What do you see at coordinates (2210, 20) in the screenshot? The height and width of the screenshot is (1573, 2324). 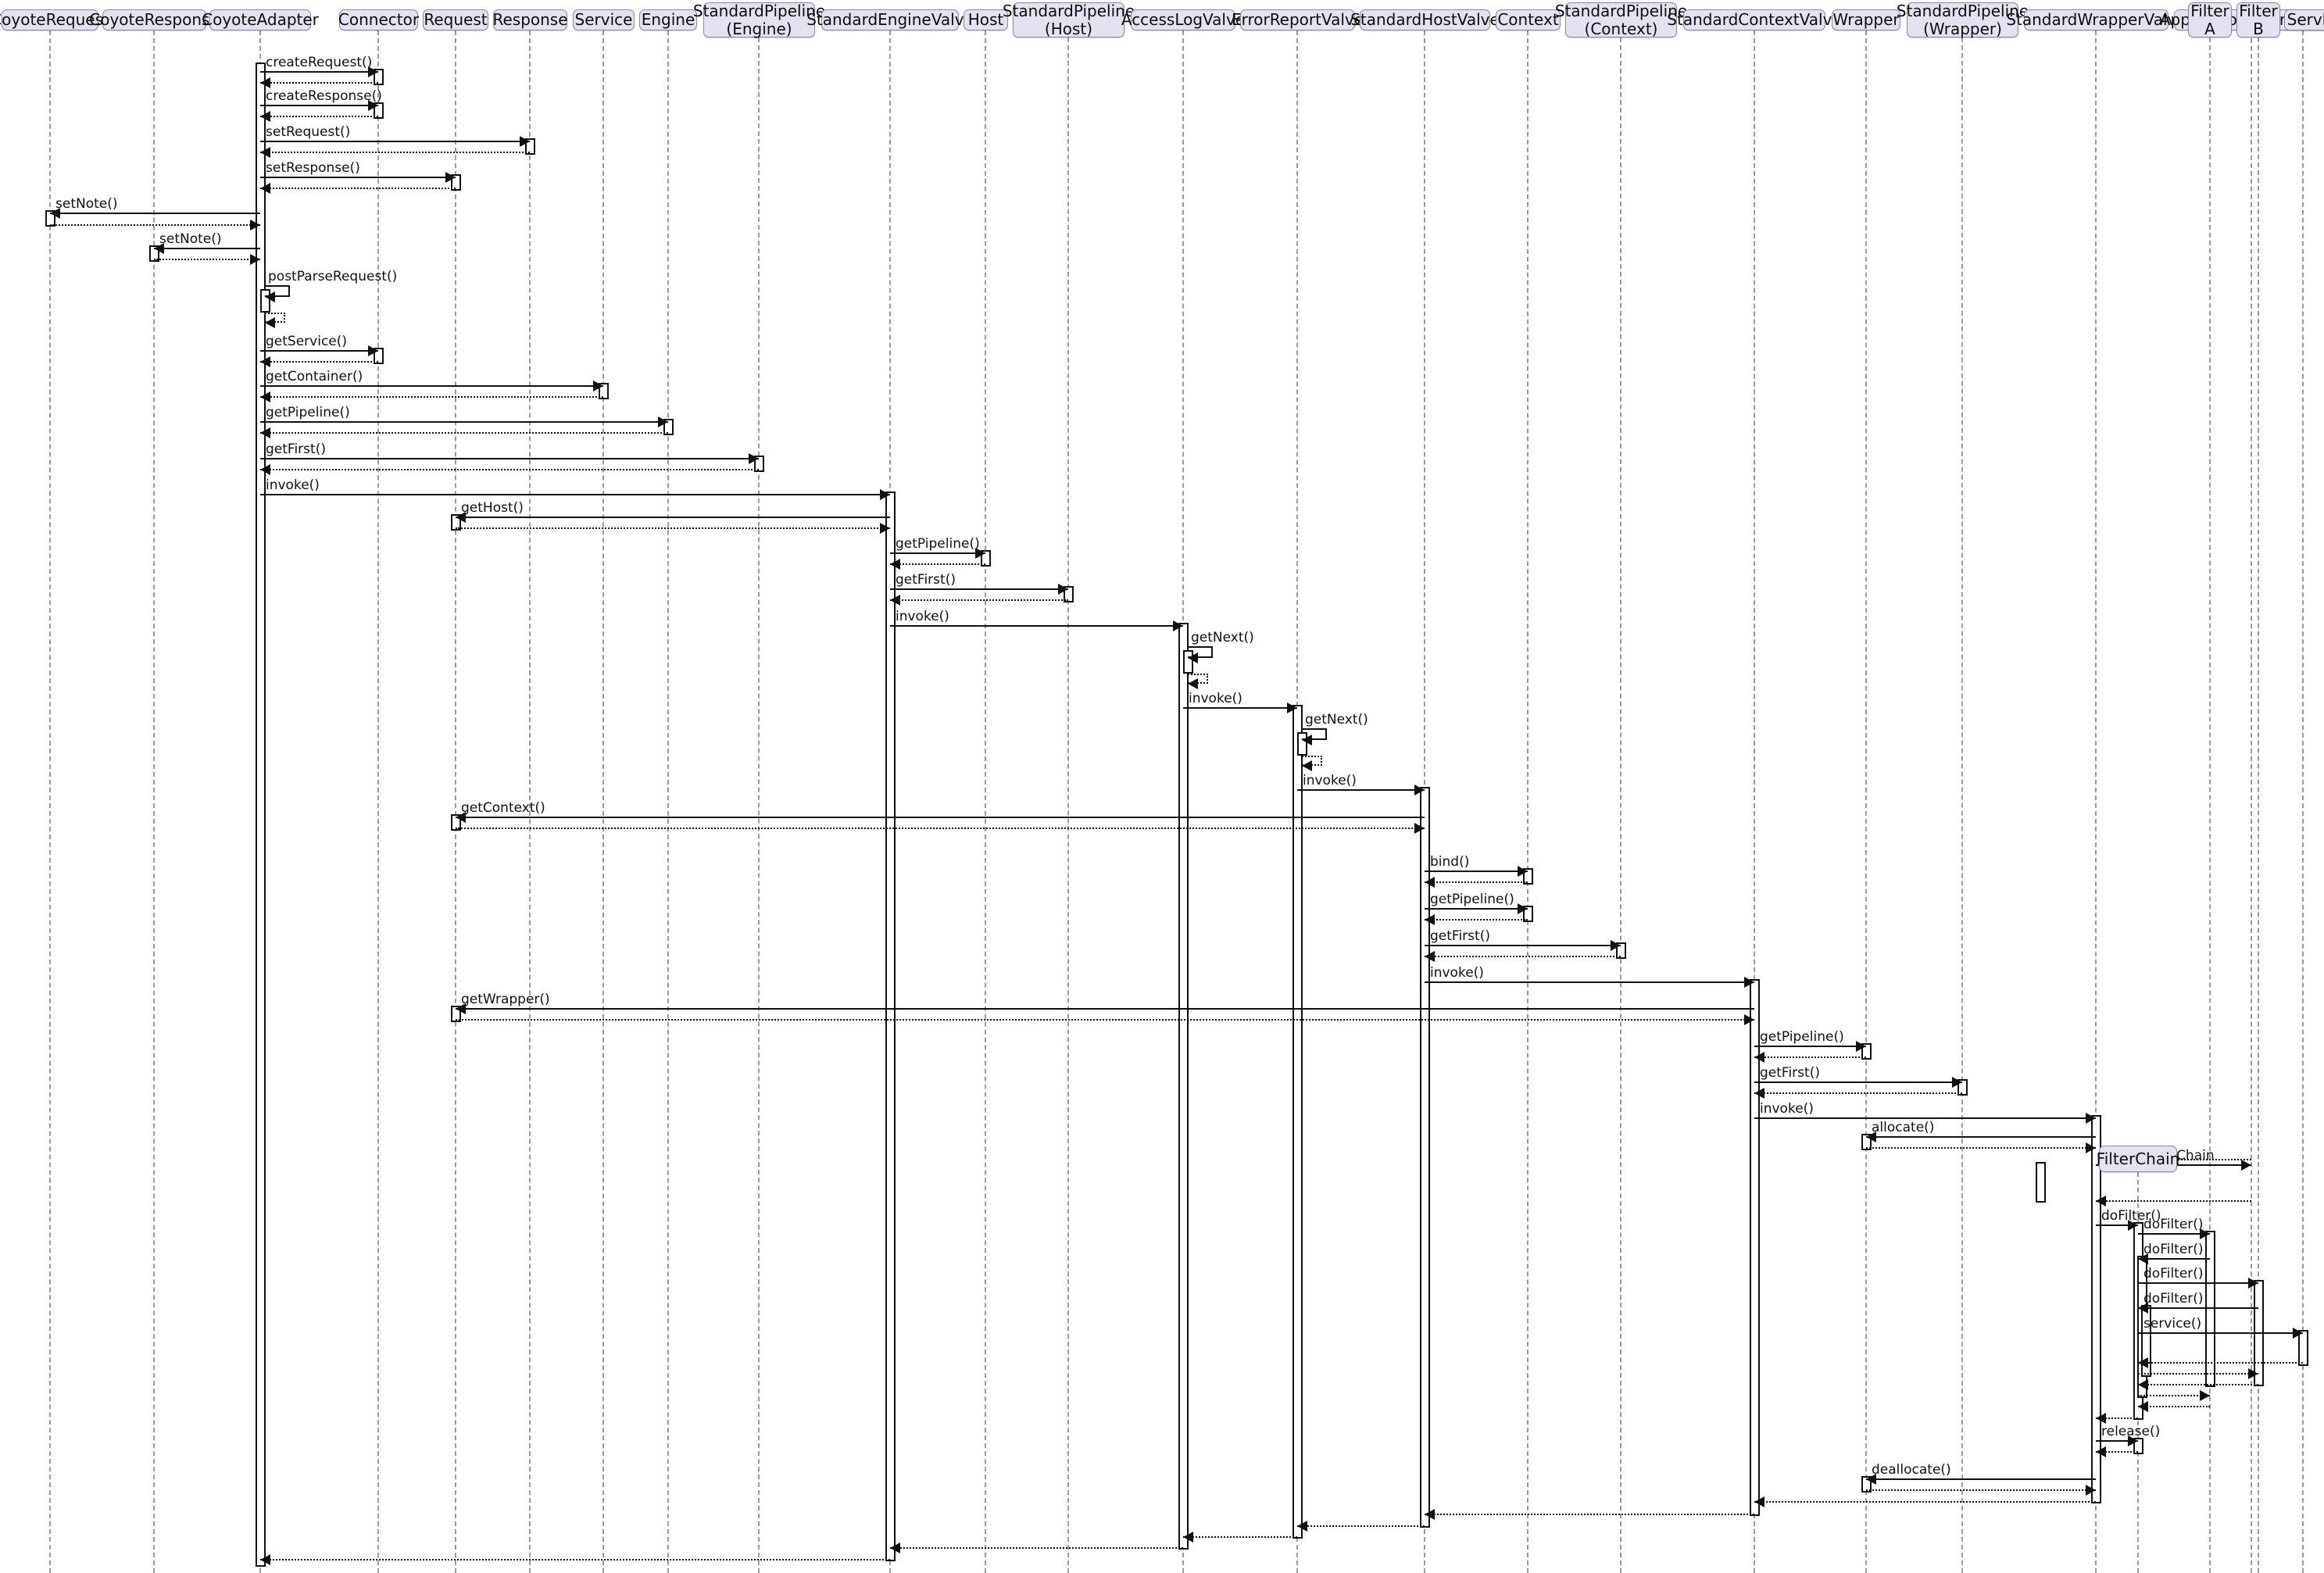 I see `participant-filterA: Filter A` at bounding box center [2210, 20].